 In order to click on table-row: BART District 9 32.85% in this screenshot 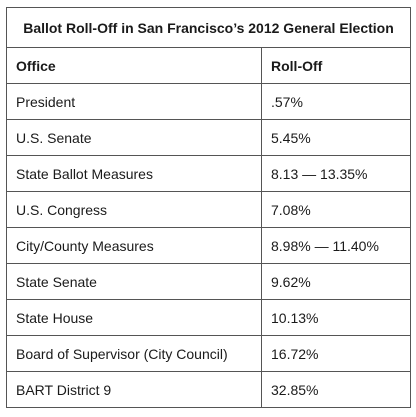, I will do `click(208, 389)`.